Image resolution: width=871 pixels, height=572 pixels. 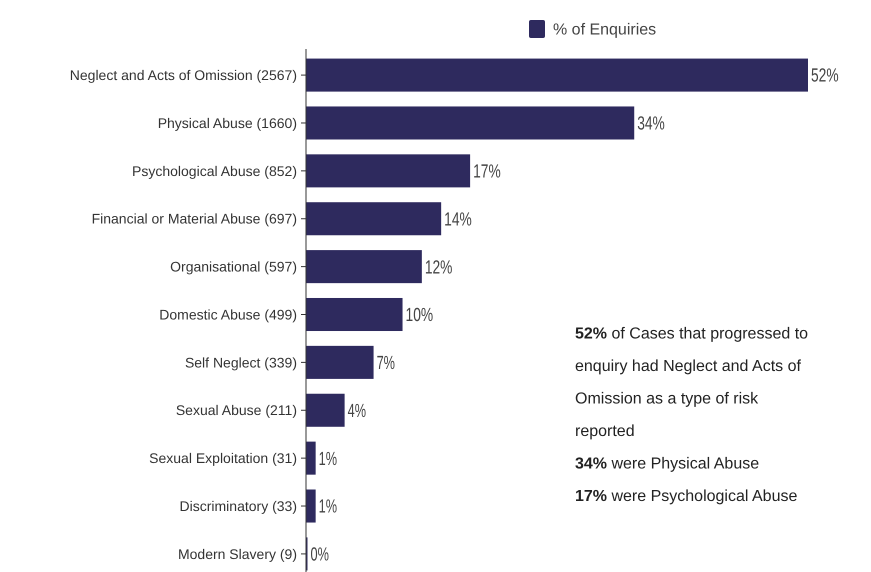 What do you see at coordinates (492, 172) in the screenshot?
I see `data-label: 17%` at bounding box center [492, 172].